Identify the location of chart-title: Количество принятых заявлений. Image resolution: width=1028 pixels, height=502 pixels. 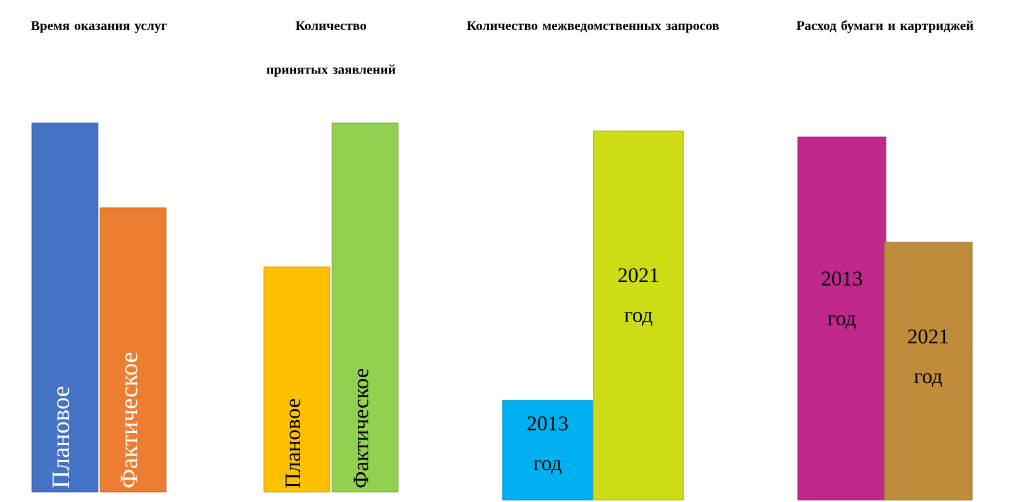
(331, 49).